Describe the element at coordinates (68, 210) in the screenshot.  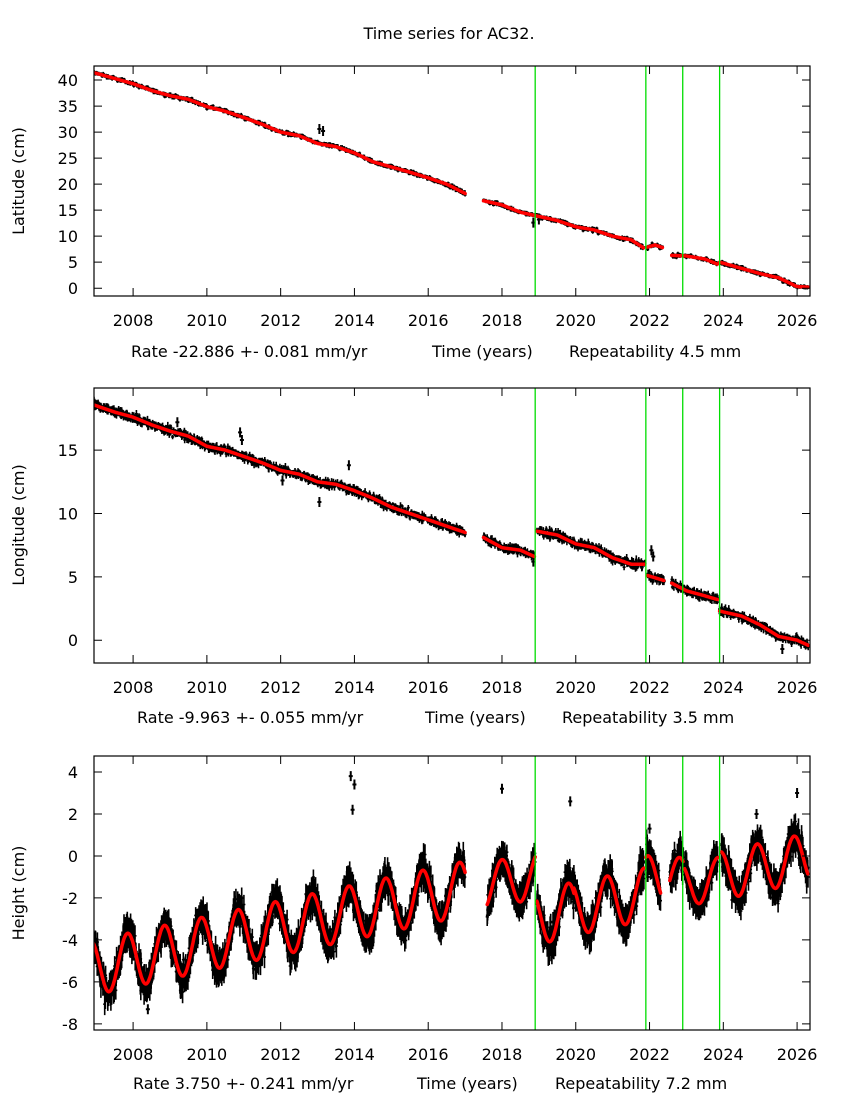
I see `y-tick-label: 15` at that location.